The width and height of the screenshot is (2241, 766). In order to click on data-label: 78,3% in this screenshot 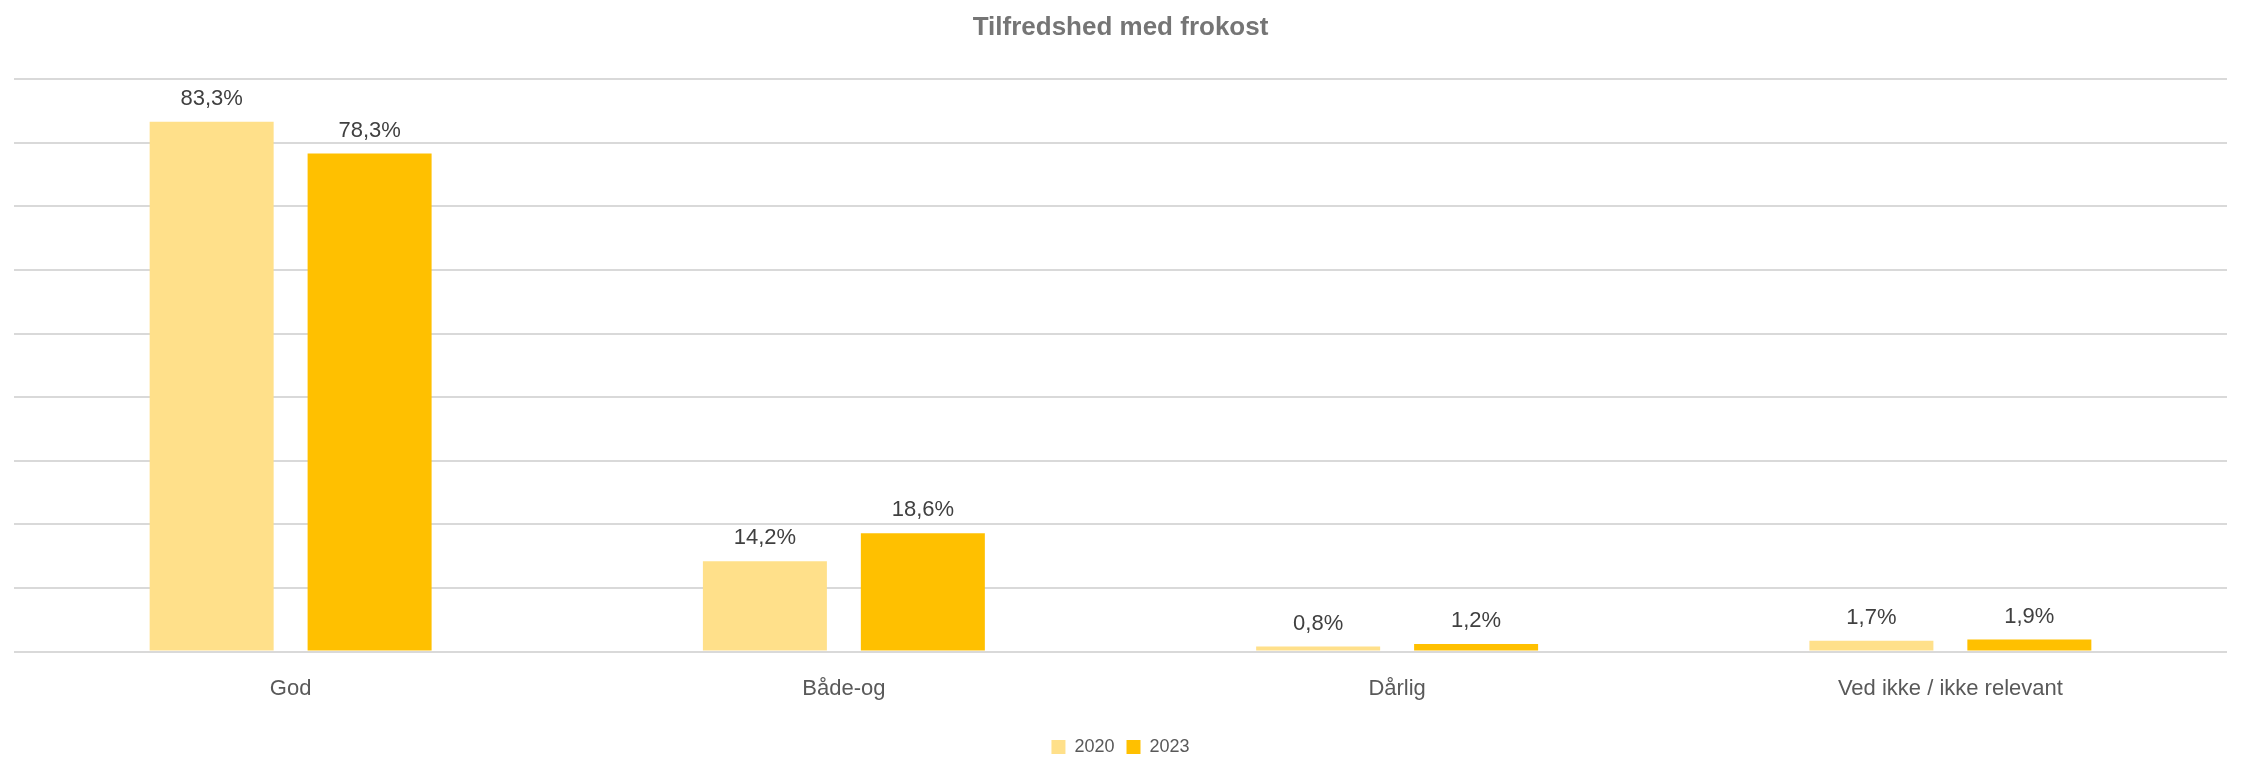, I will do `click(369, 129)`.